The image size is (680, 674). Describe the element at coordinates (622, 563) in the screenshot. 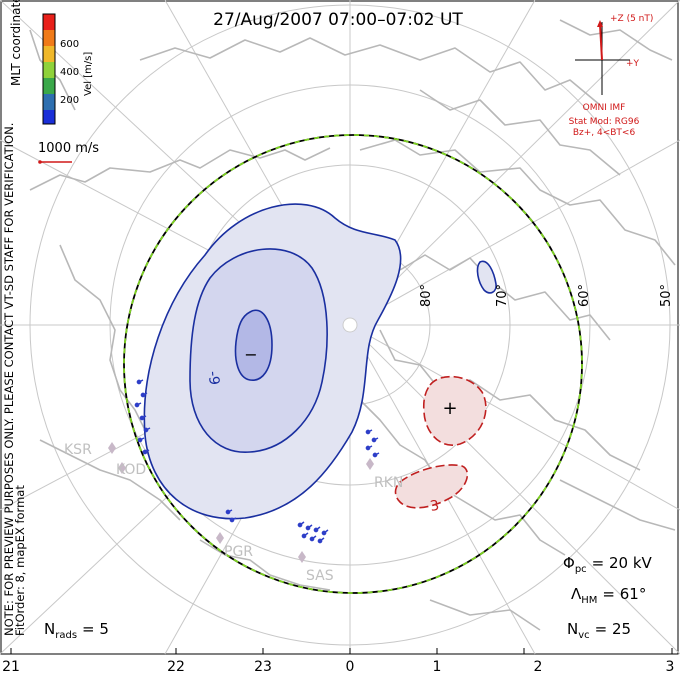

I see `stat-phi-value: = 20 kV` at that location.